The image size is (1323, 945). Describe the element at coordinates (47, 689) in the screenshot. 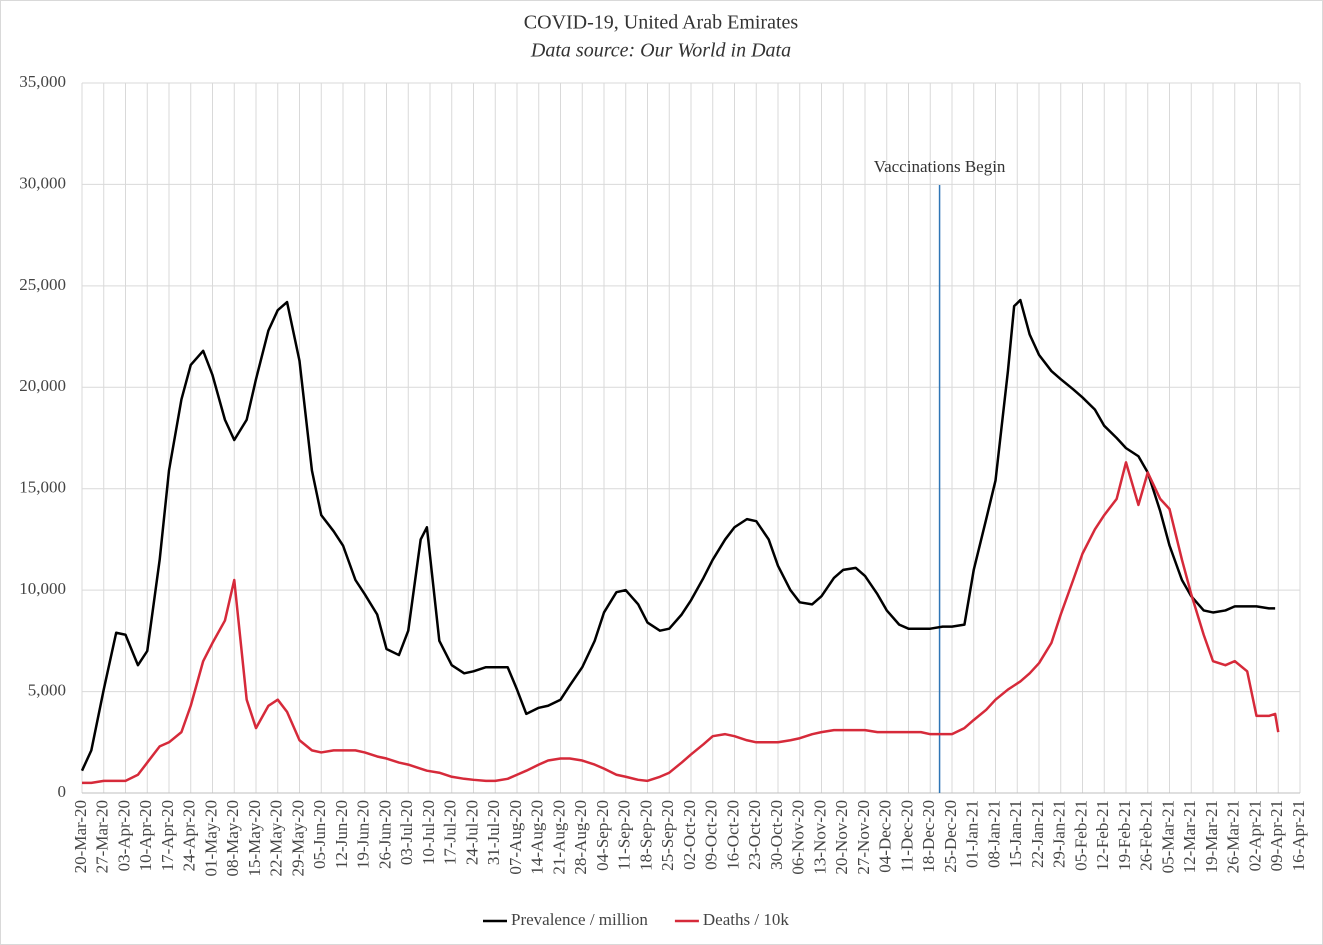

I see `y-tick-label: 5,000` at that location.